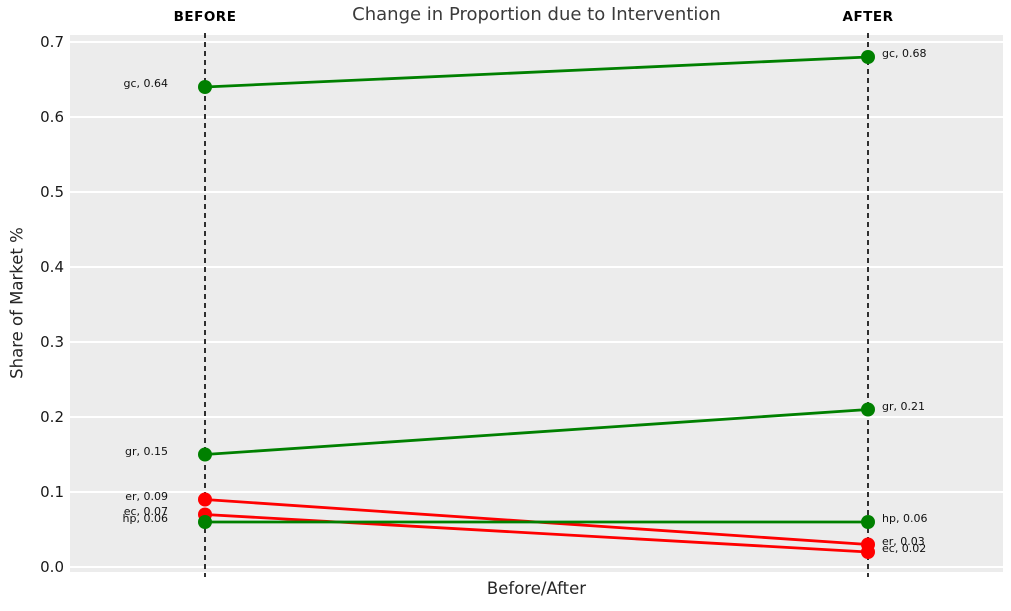 This screenshot has width=1011, height=611. Describe the element at coordinates (52, 342) in the screenshot. I see `y-tick-label-0.3: 0.3` at that location.